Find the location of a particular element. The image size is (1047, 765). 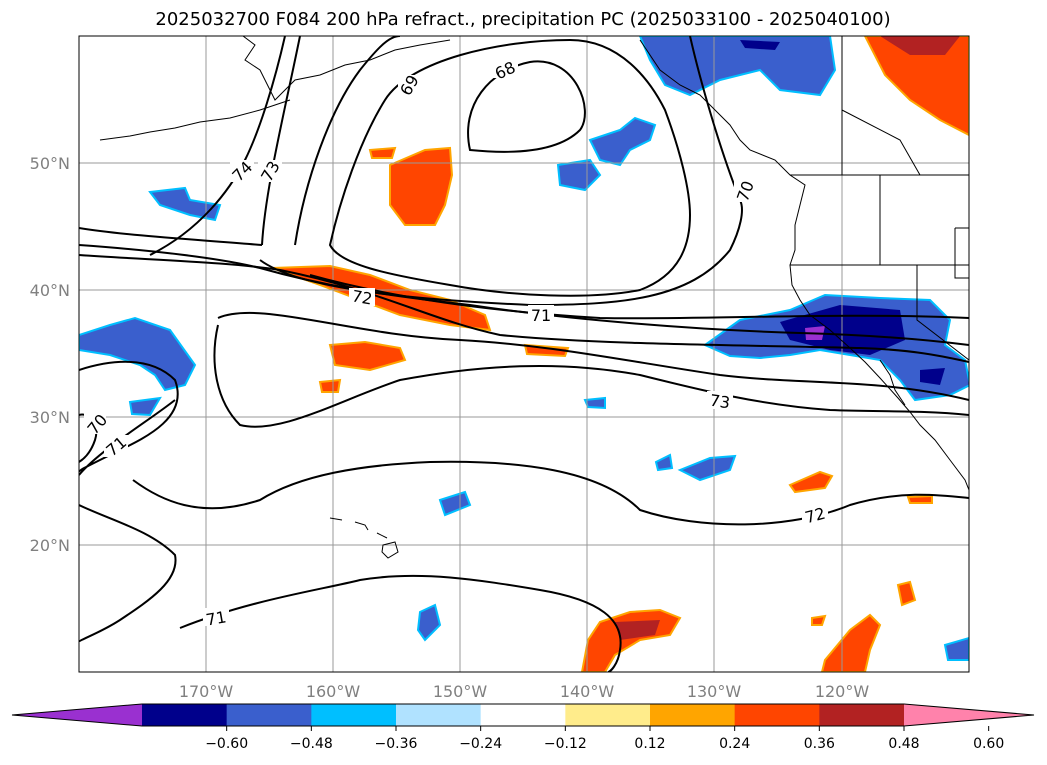

colorbar-tick-label: −0.60 is located at coordinates (226, 744).